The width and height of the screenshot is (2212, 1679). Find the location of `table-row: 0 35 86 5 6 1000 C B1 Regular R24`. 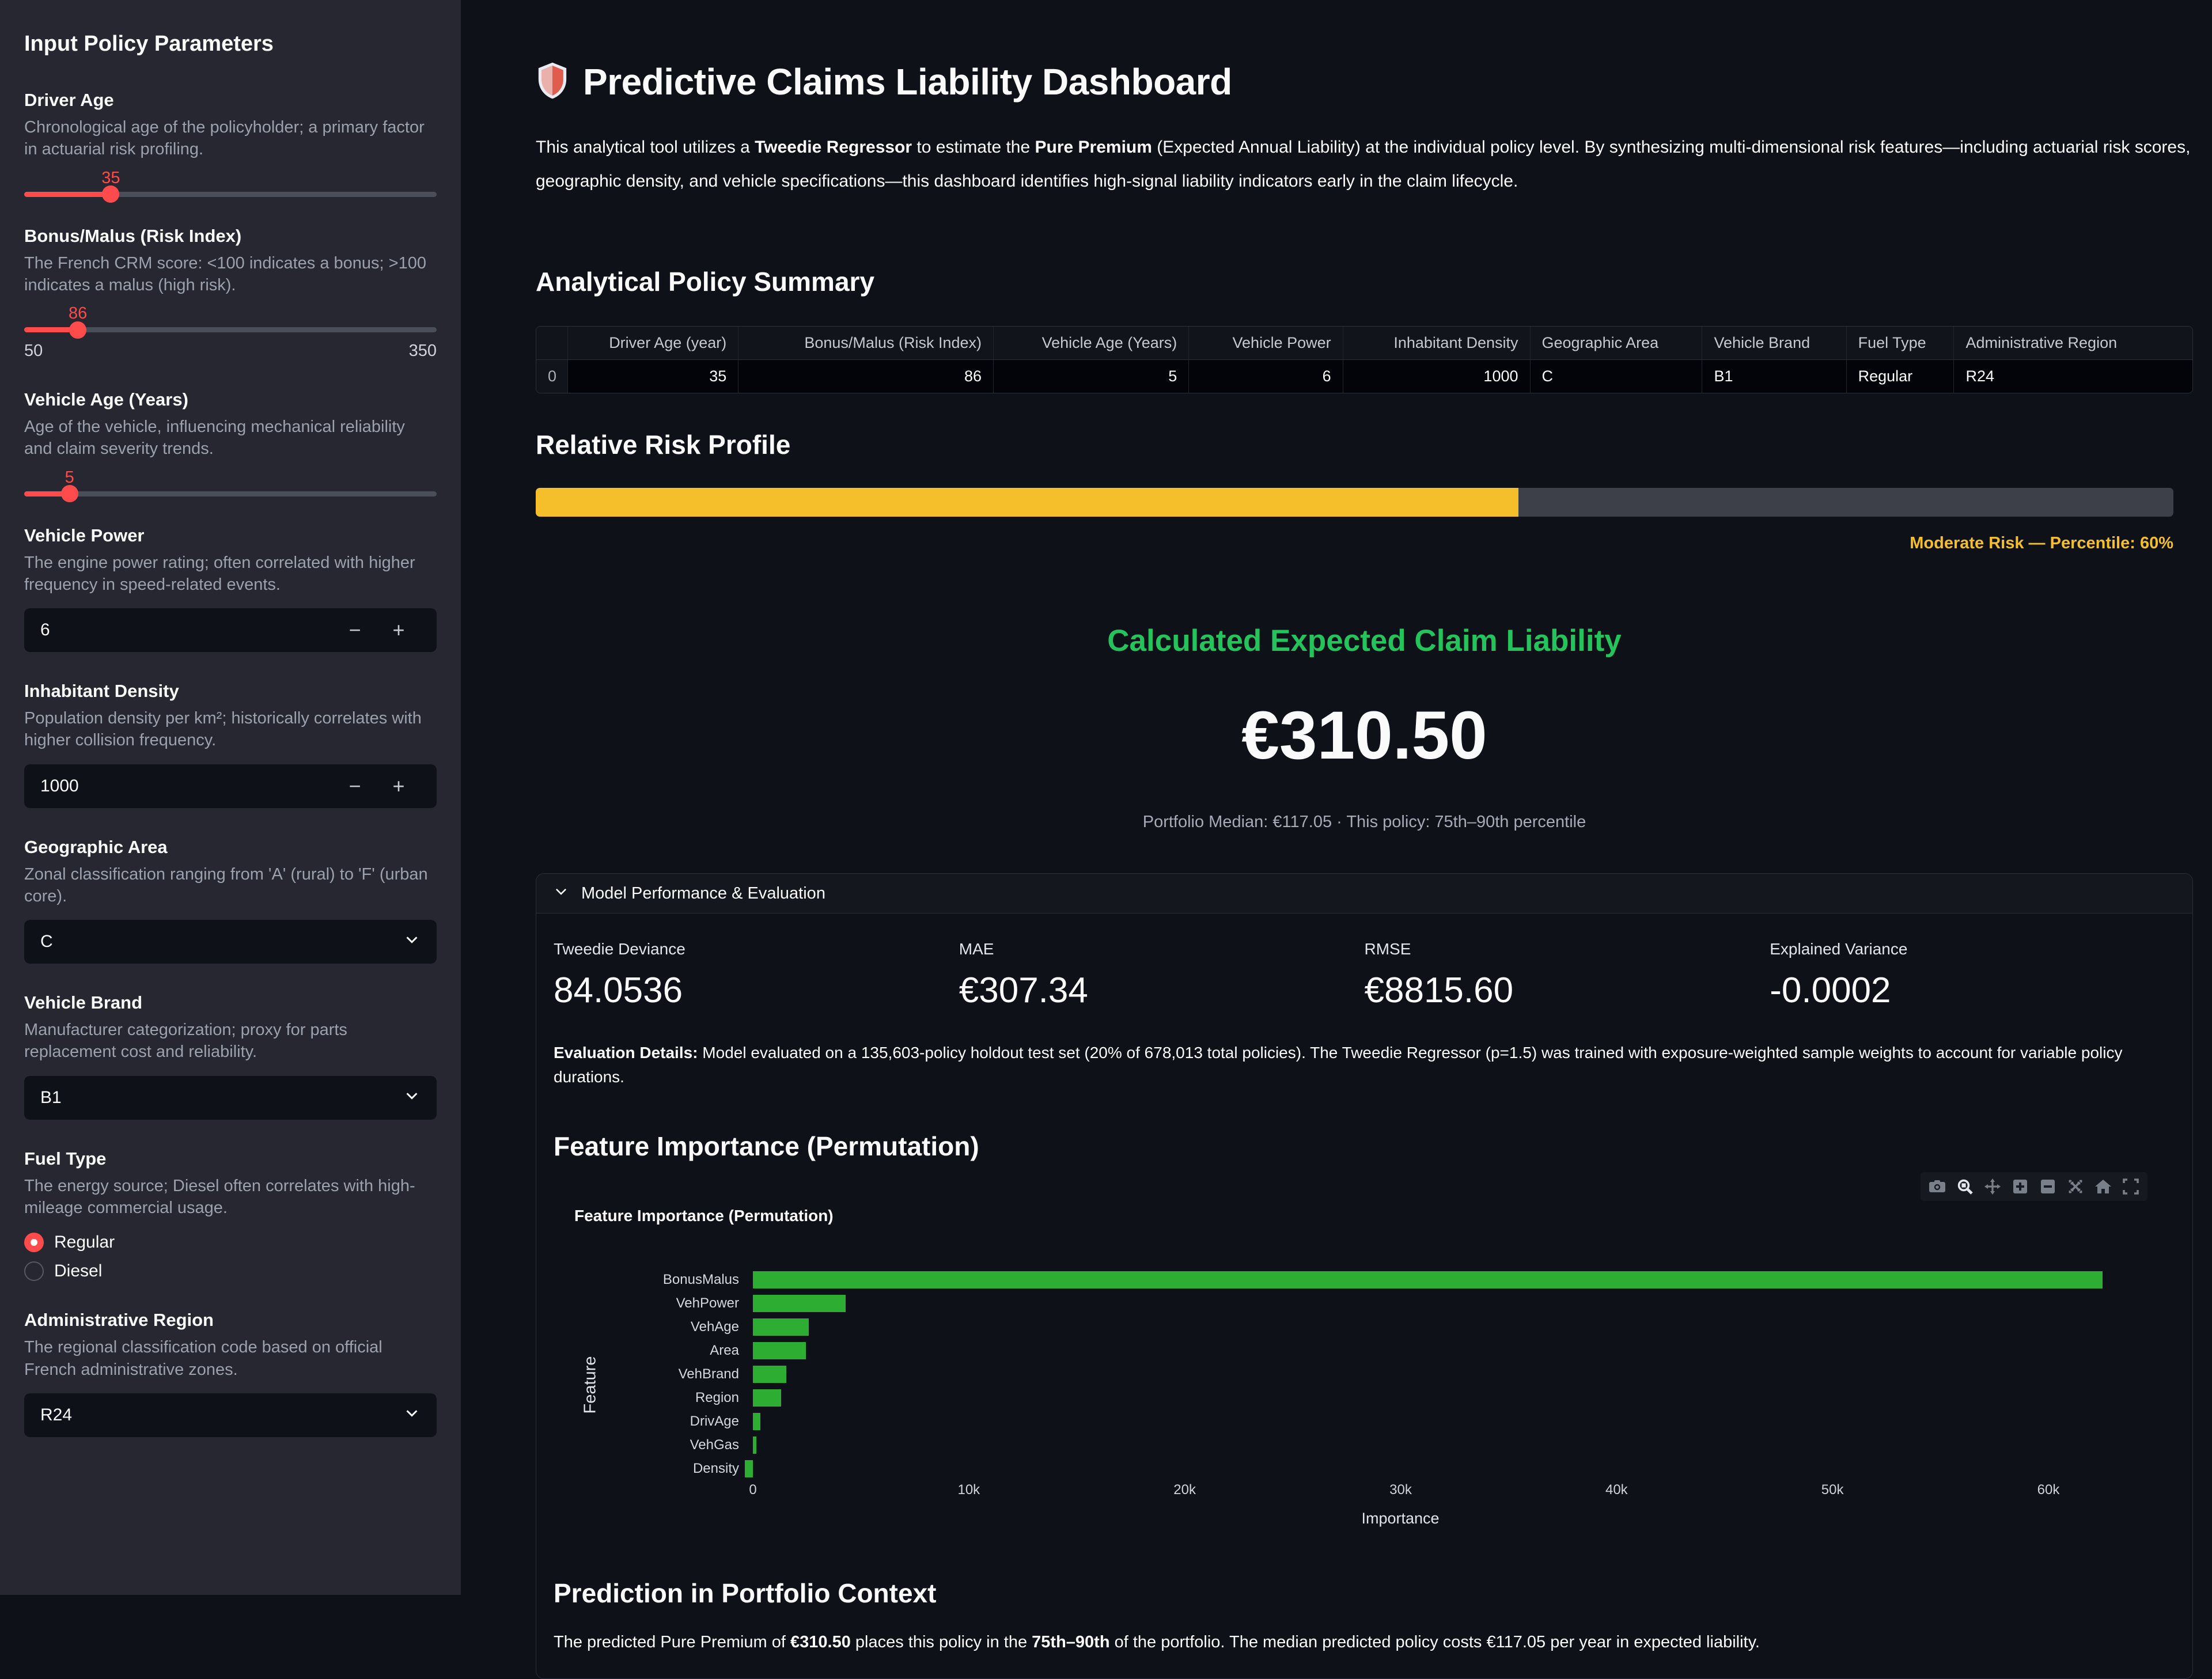

table-row: 0 35 86 5 6 1000 C B1 Regular R24 is located at coordinates (1364, 376).